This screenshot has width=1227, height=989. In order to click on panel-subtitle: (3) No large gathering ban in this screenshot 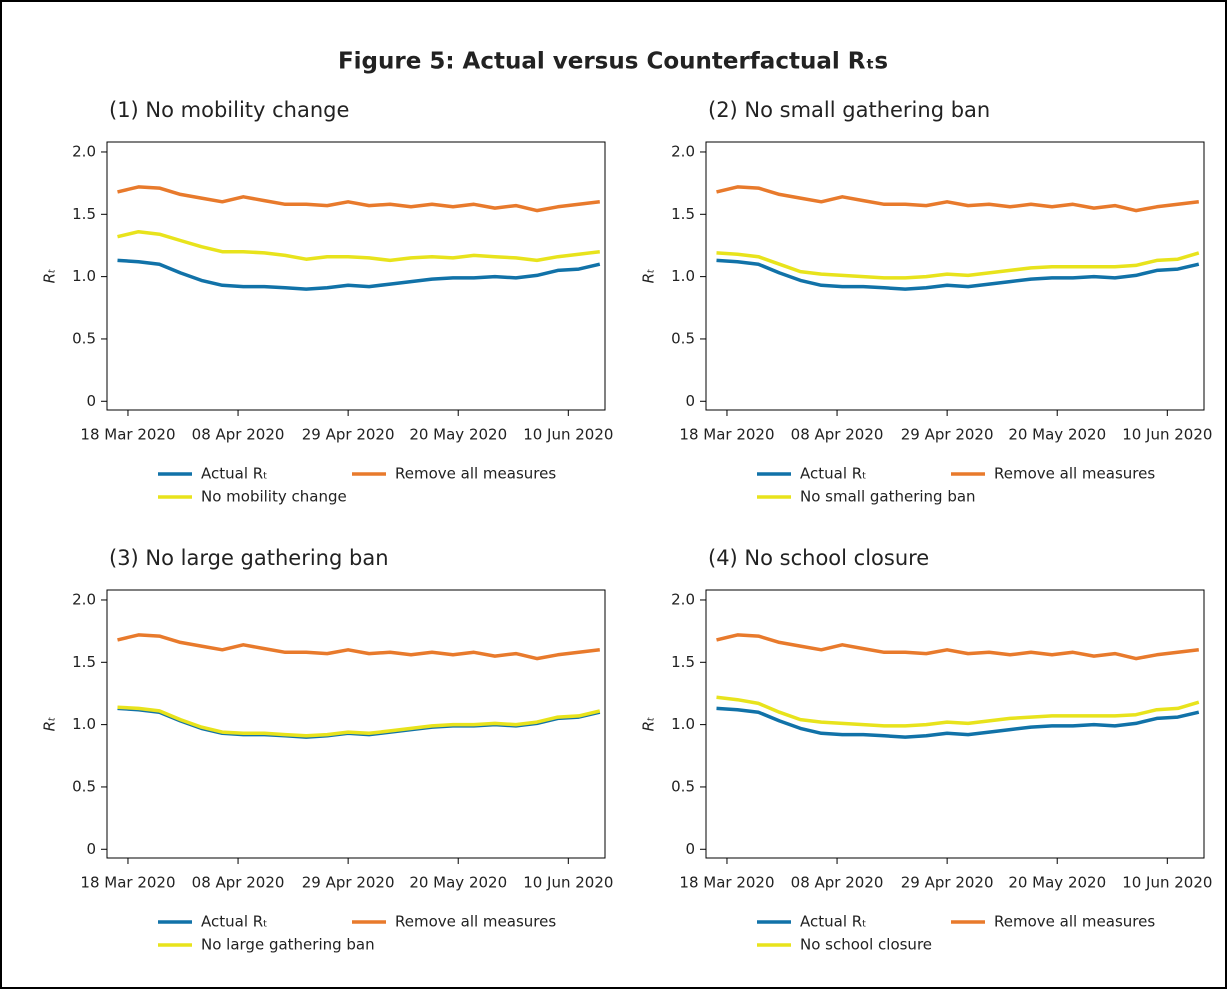, I will do `click(249, 558)`.